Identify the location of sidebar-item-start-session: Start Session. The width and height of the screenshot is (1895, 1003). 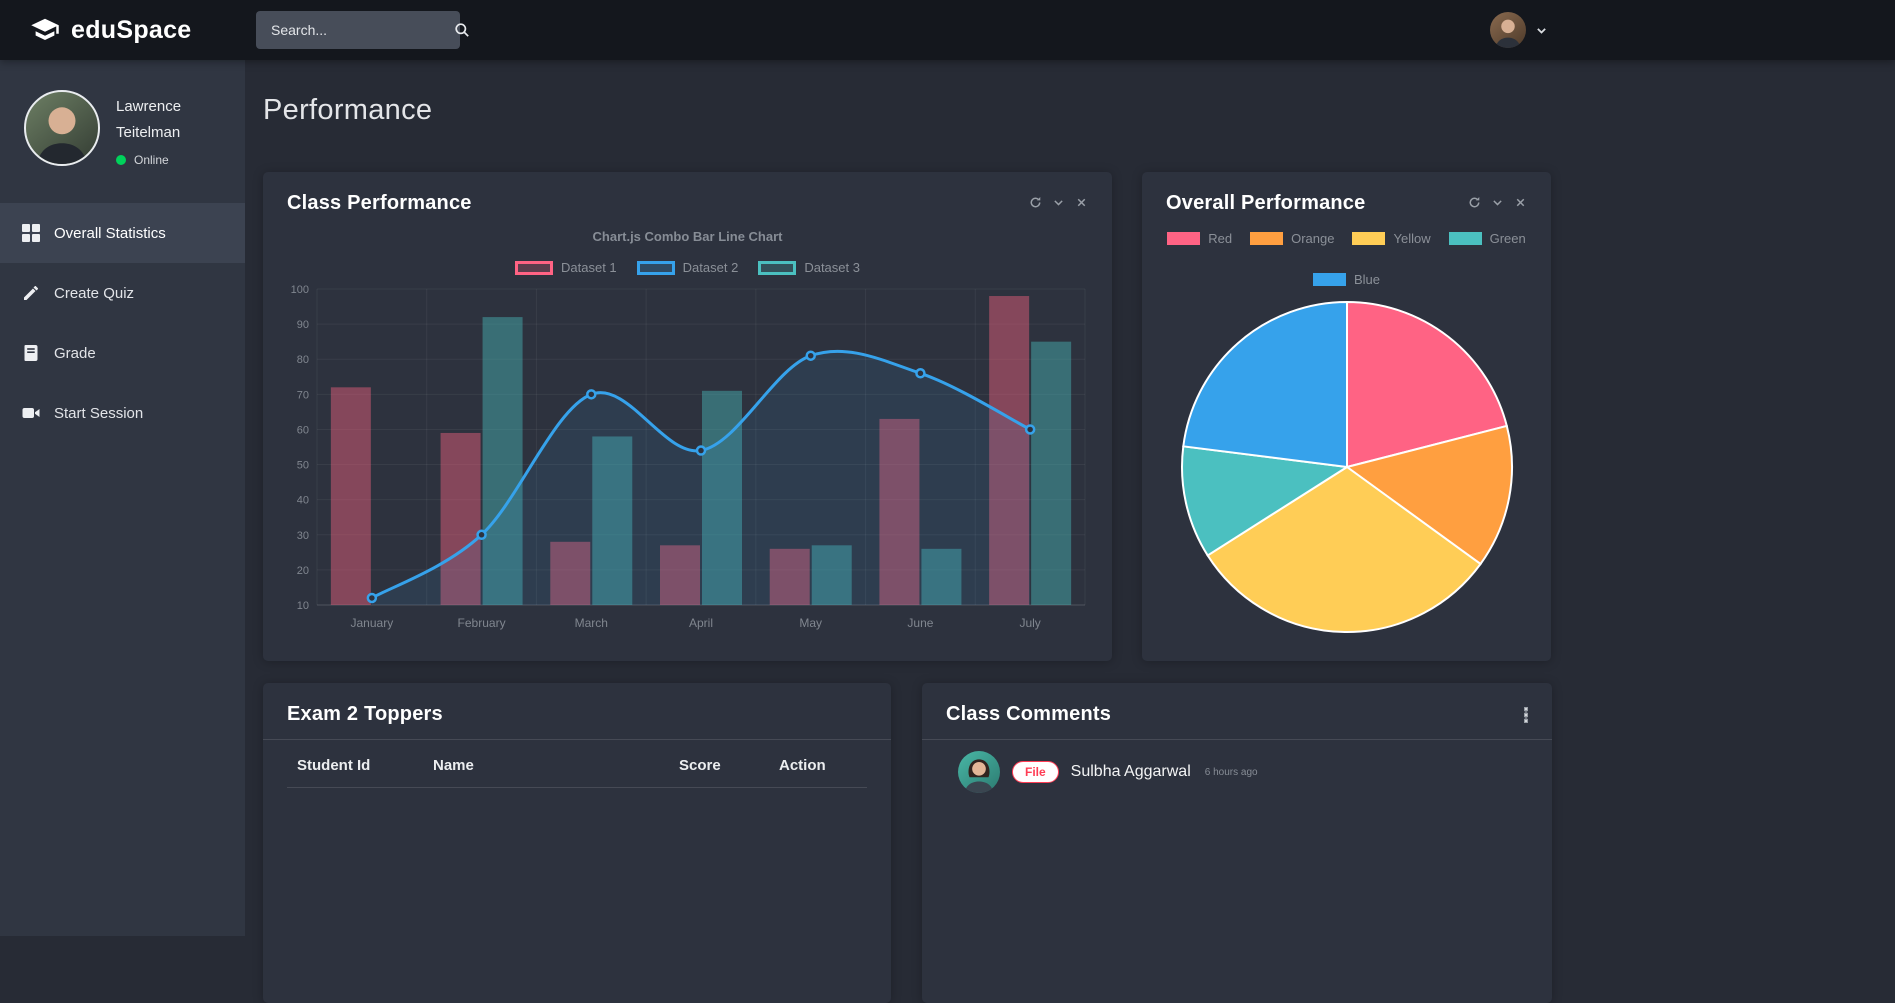
(122, 413).